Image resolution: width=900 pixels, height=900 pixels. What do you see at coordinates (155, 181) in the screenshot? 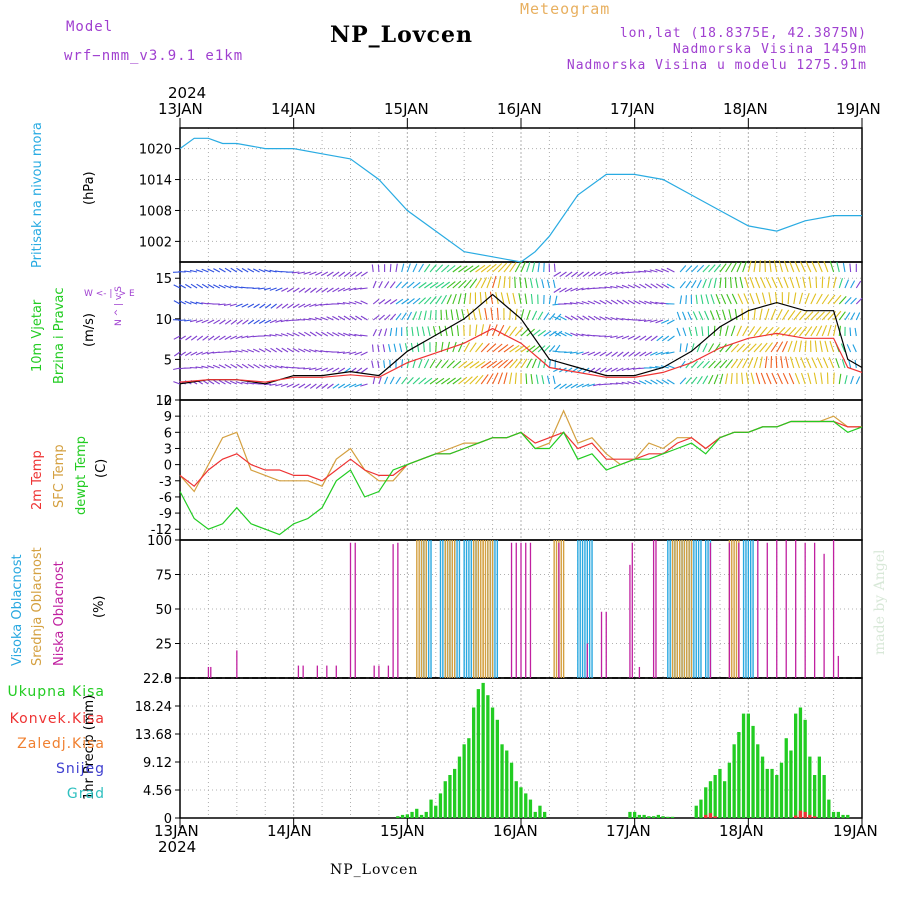
I see `ytick-label-0: 1014` at bounding box center [155, 181].